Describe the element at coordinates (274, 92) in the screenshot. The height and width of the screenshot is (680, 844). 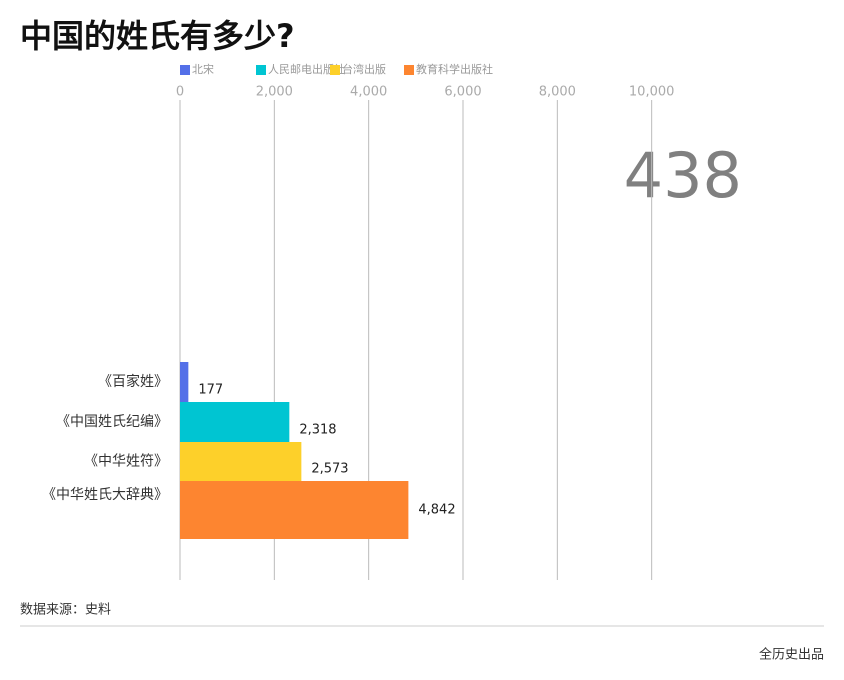
I see `x-tick-label: 2,000` at that location.